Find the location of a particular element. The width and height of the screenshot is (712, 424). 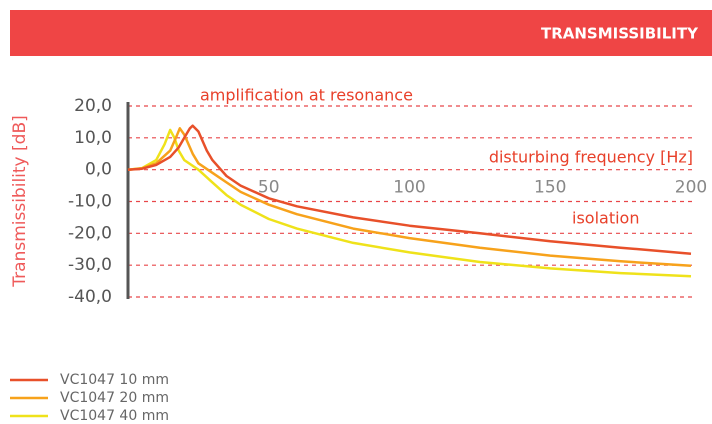

chart-title: TRANSMISSIBILITY is located at coordinates (620, 34).